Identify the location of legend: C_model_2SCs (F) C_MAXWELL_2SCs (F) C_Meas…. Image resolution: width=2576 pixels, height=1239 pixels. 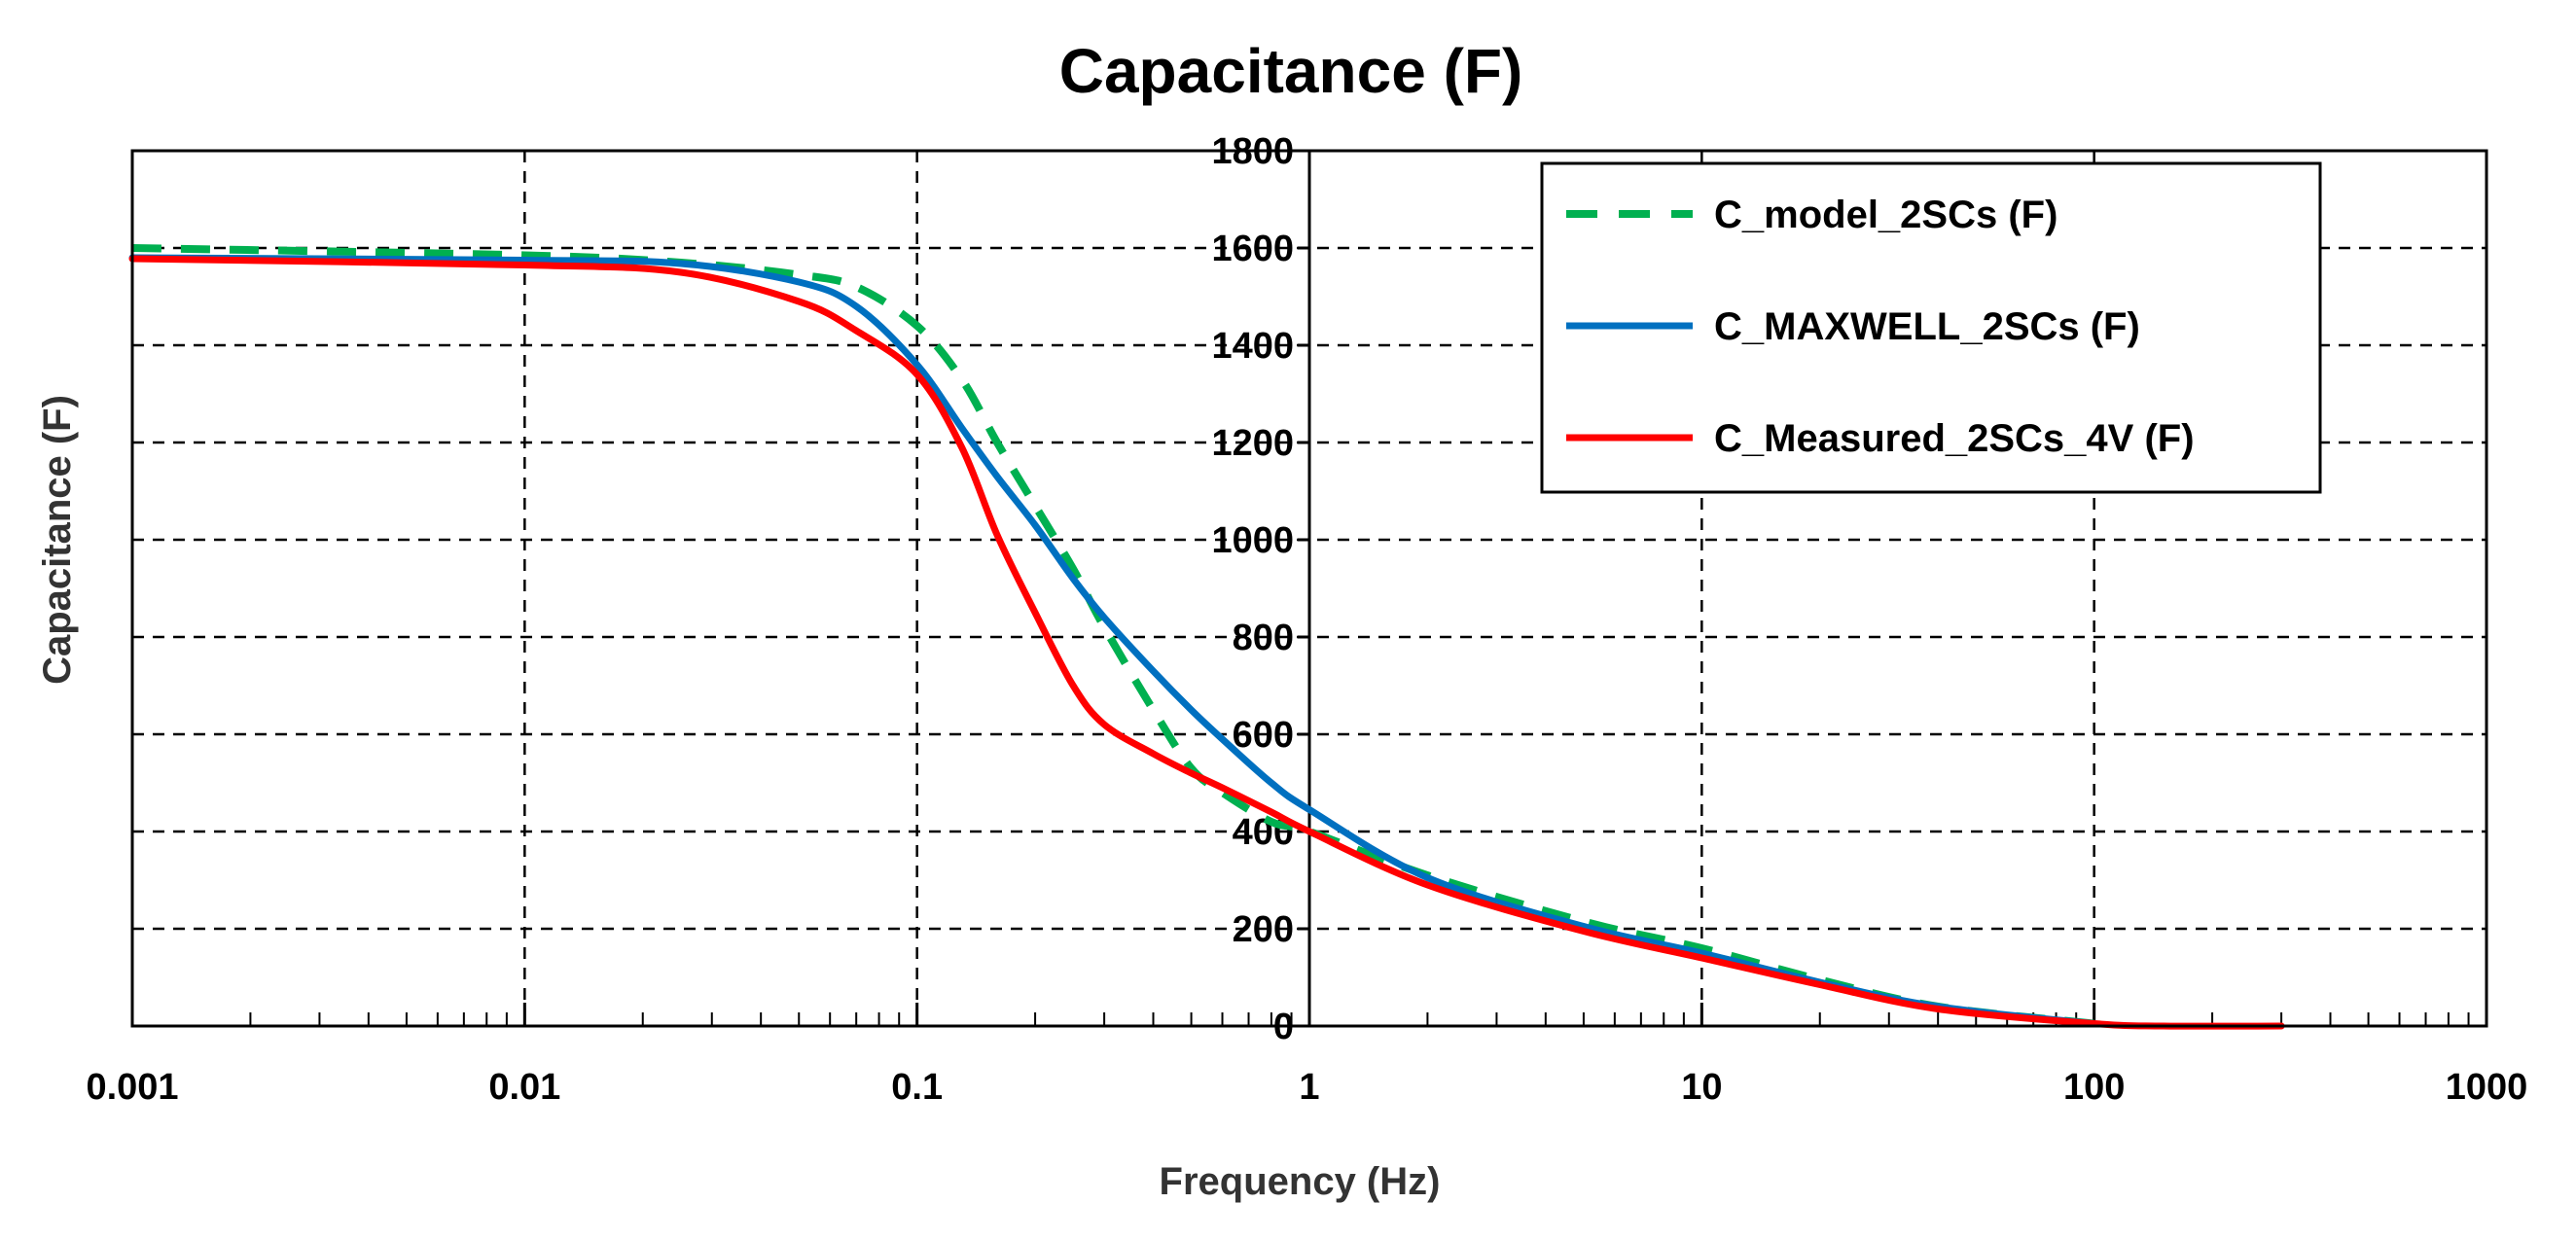
(1931, 327).